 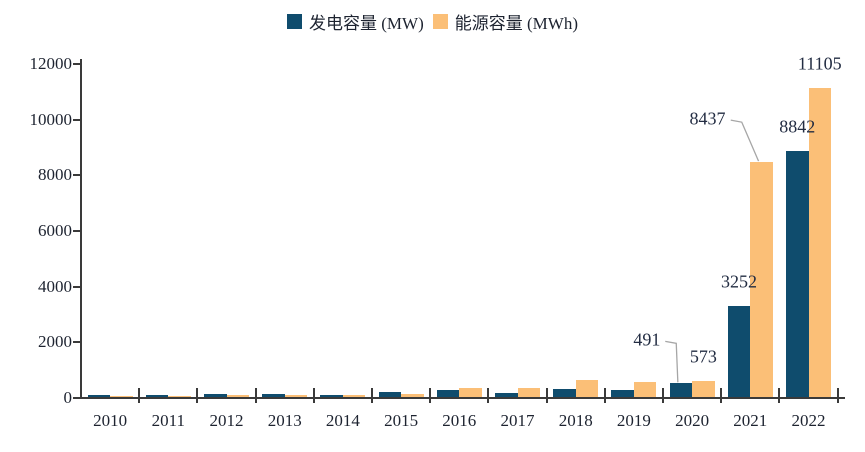 I want to click on bar-2017-mwh, so click(x=528, y=392).